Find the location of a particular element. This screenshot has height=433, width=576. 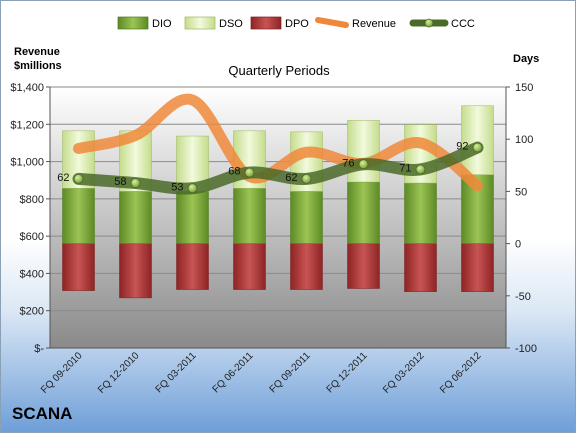

right-tick-label-0: -100 is located at coordinates (526, 349).